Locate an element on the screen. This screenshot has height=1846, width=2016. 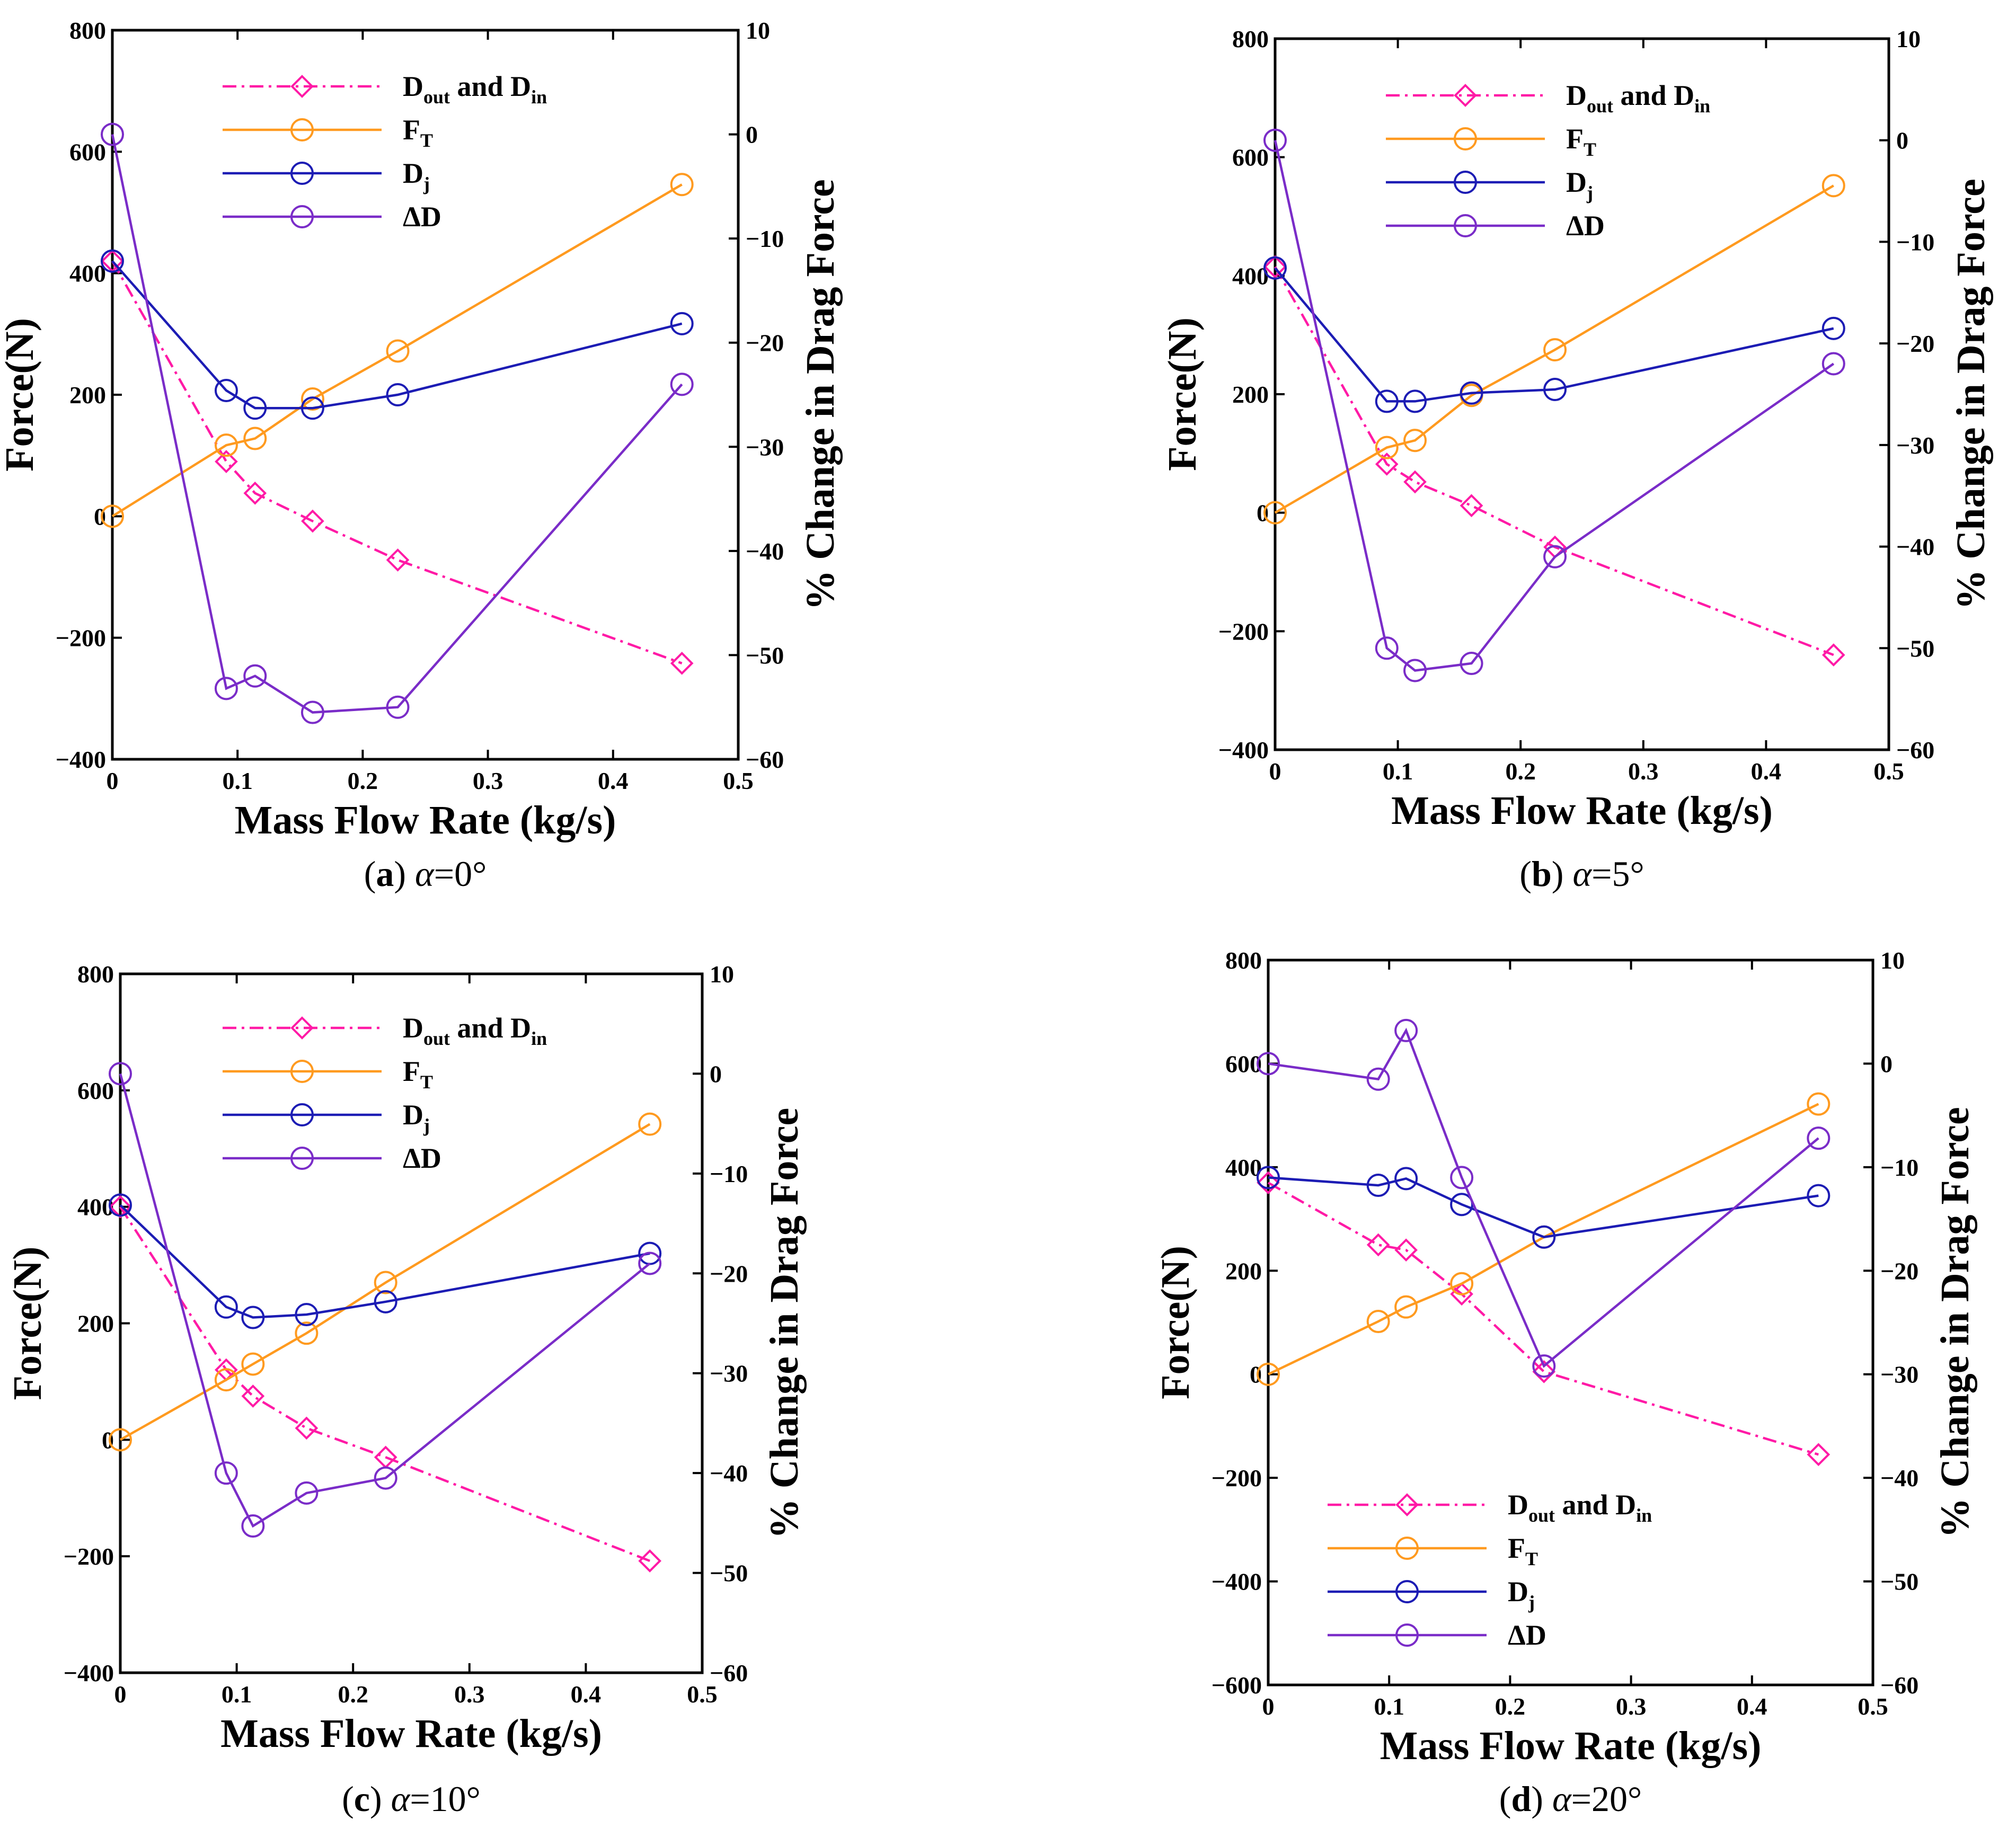
y-tick-label: 600 is located at coordinates (1250, 157).